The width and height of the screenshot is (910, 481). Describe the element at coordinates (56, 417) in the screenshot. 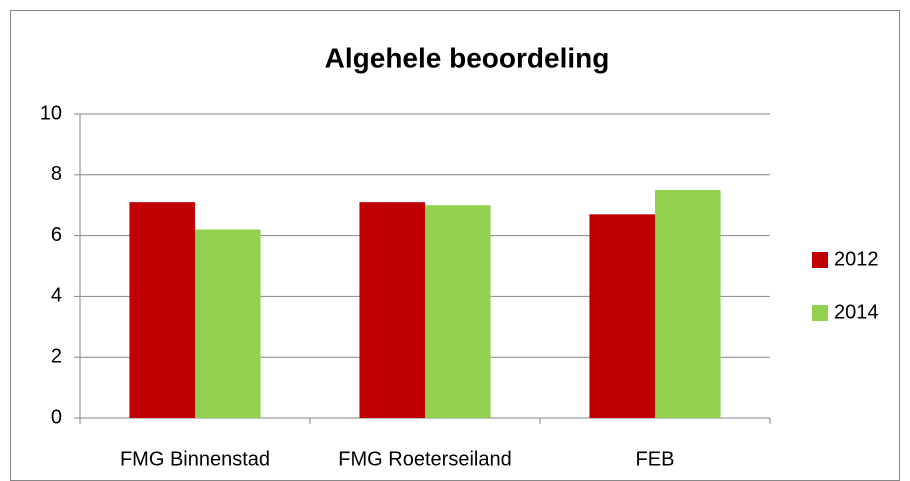

I see `y-tick-label: 0` at that location.